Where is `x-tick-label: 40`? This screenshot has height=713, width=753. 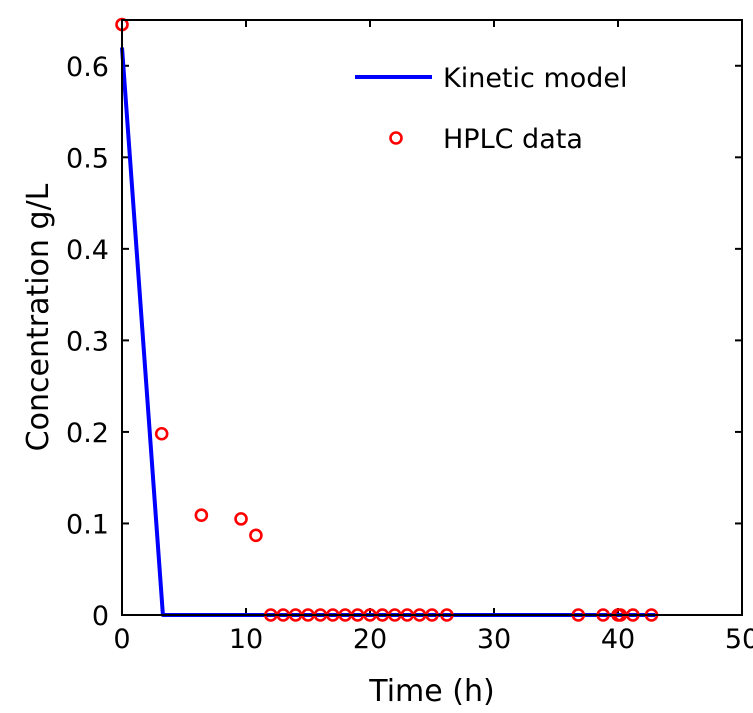 x-tick-label: 40 is located at coordinates (618, 639).